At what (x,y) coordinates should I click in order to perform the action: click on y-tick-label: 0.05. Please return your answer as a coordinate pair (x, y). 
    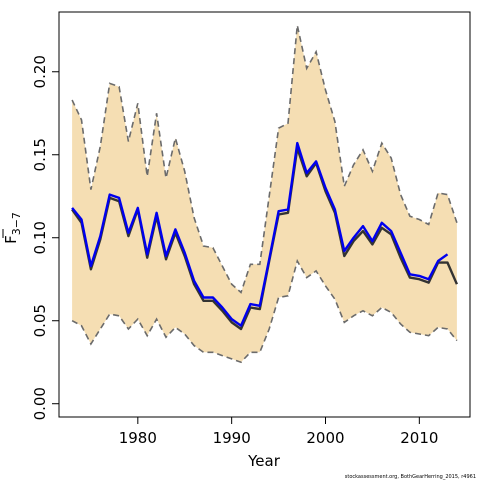
    Looking at the image, I should click on (40, 320).